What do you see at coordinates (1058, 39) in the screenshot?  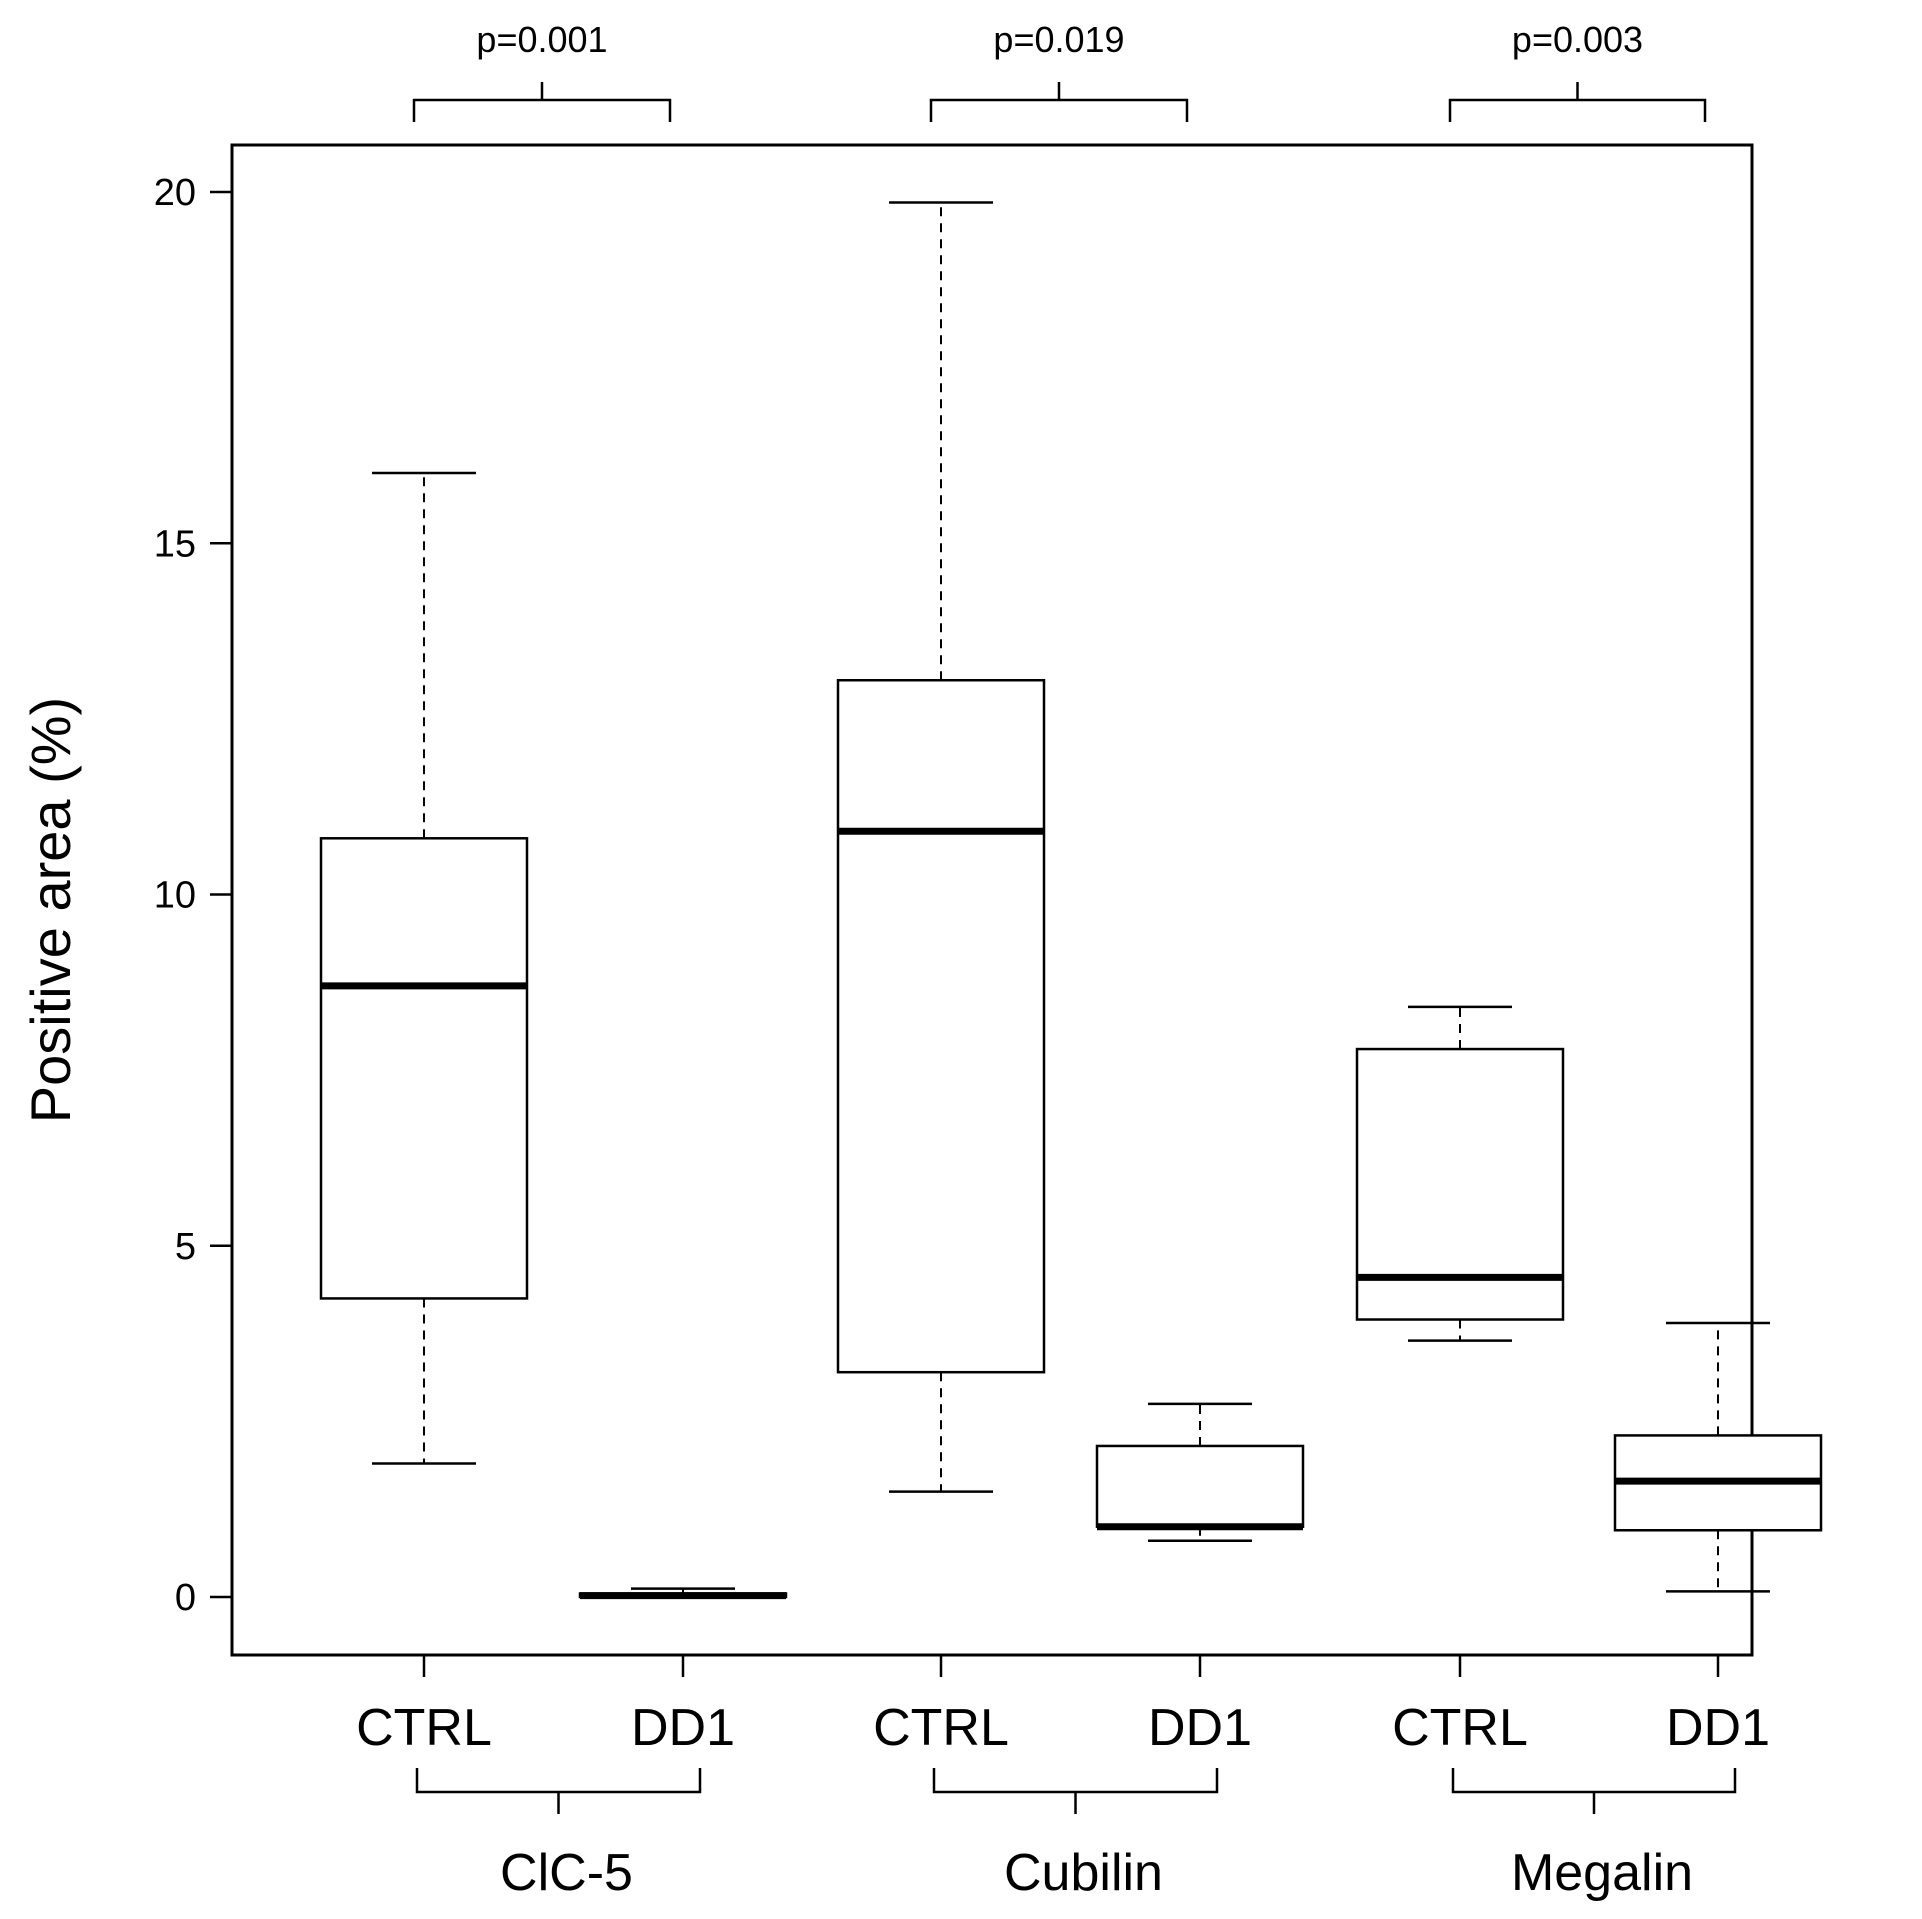 I see `p-value-label: p=0.019` at bounding box center [1058, 39].